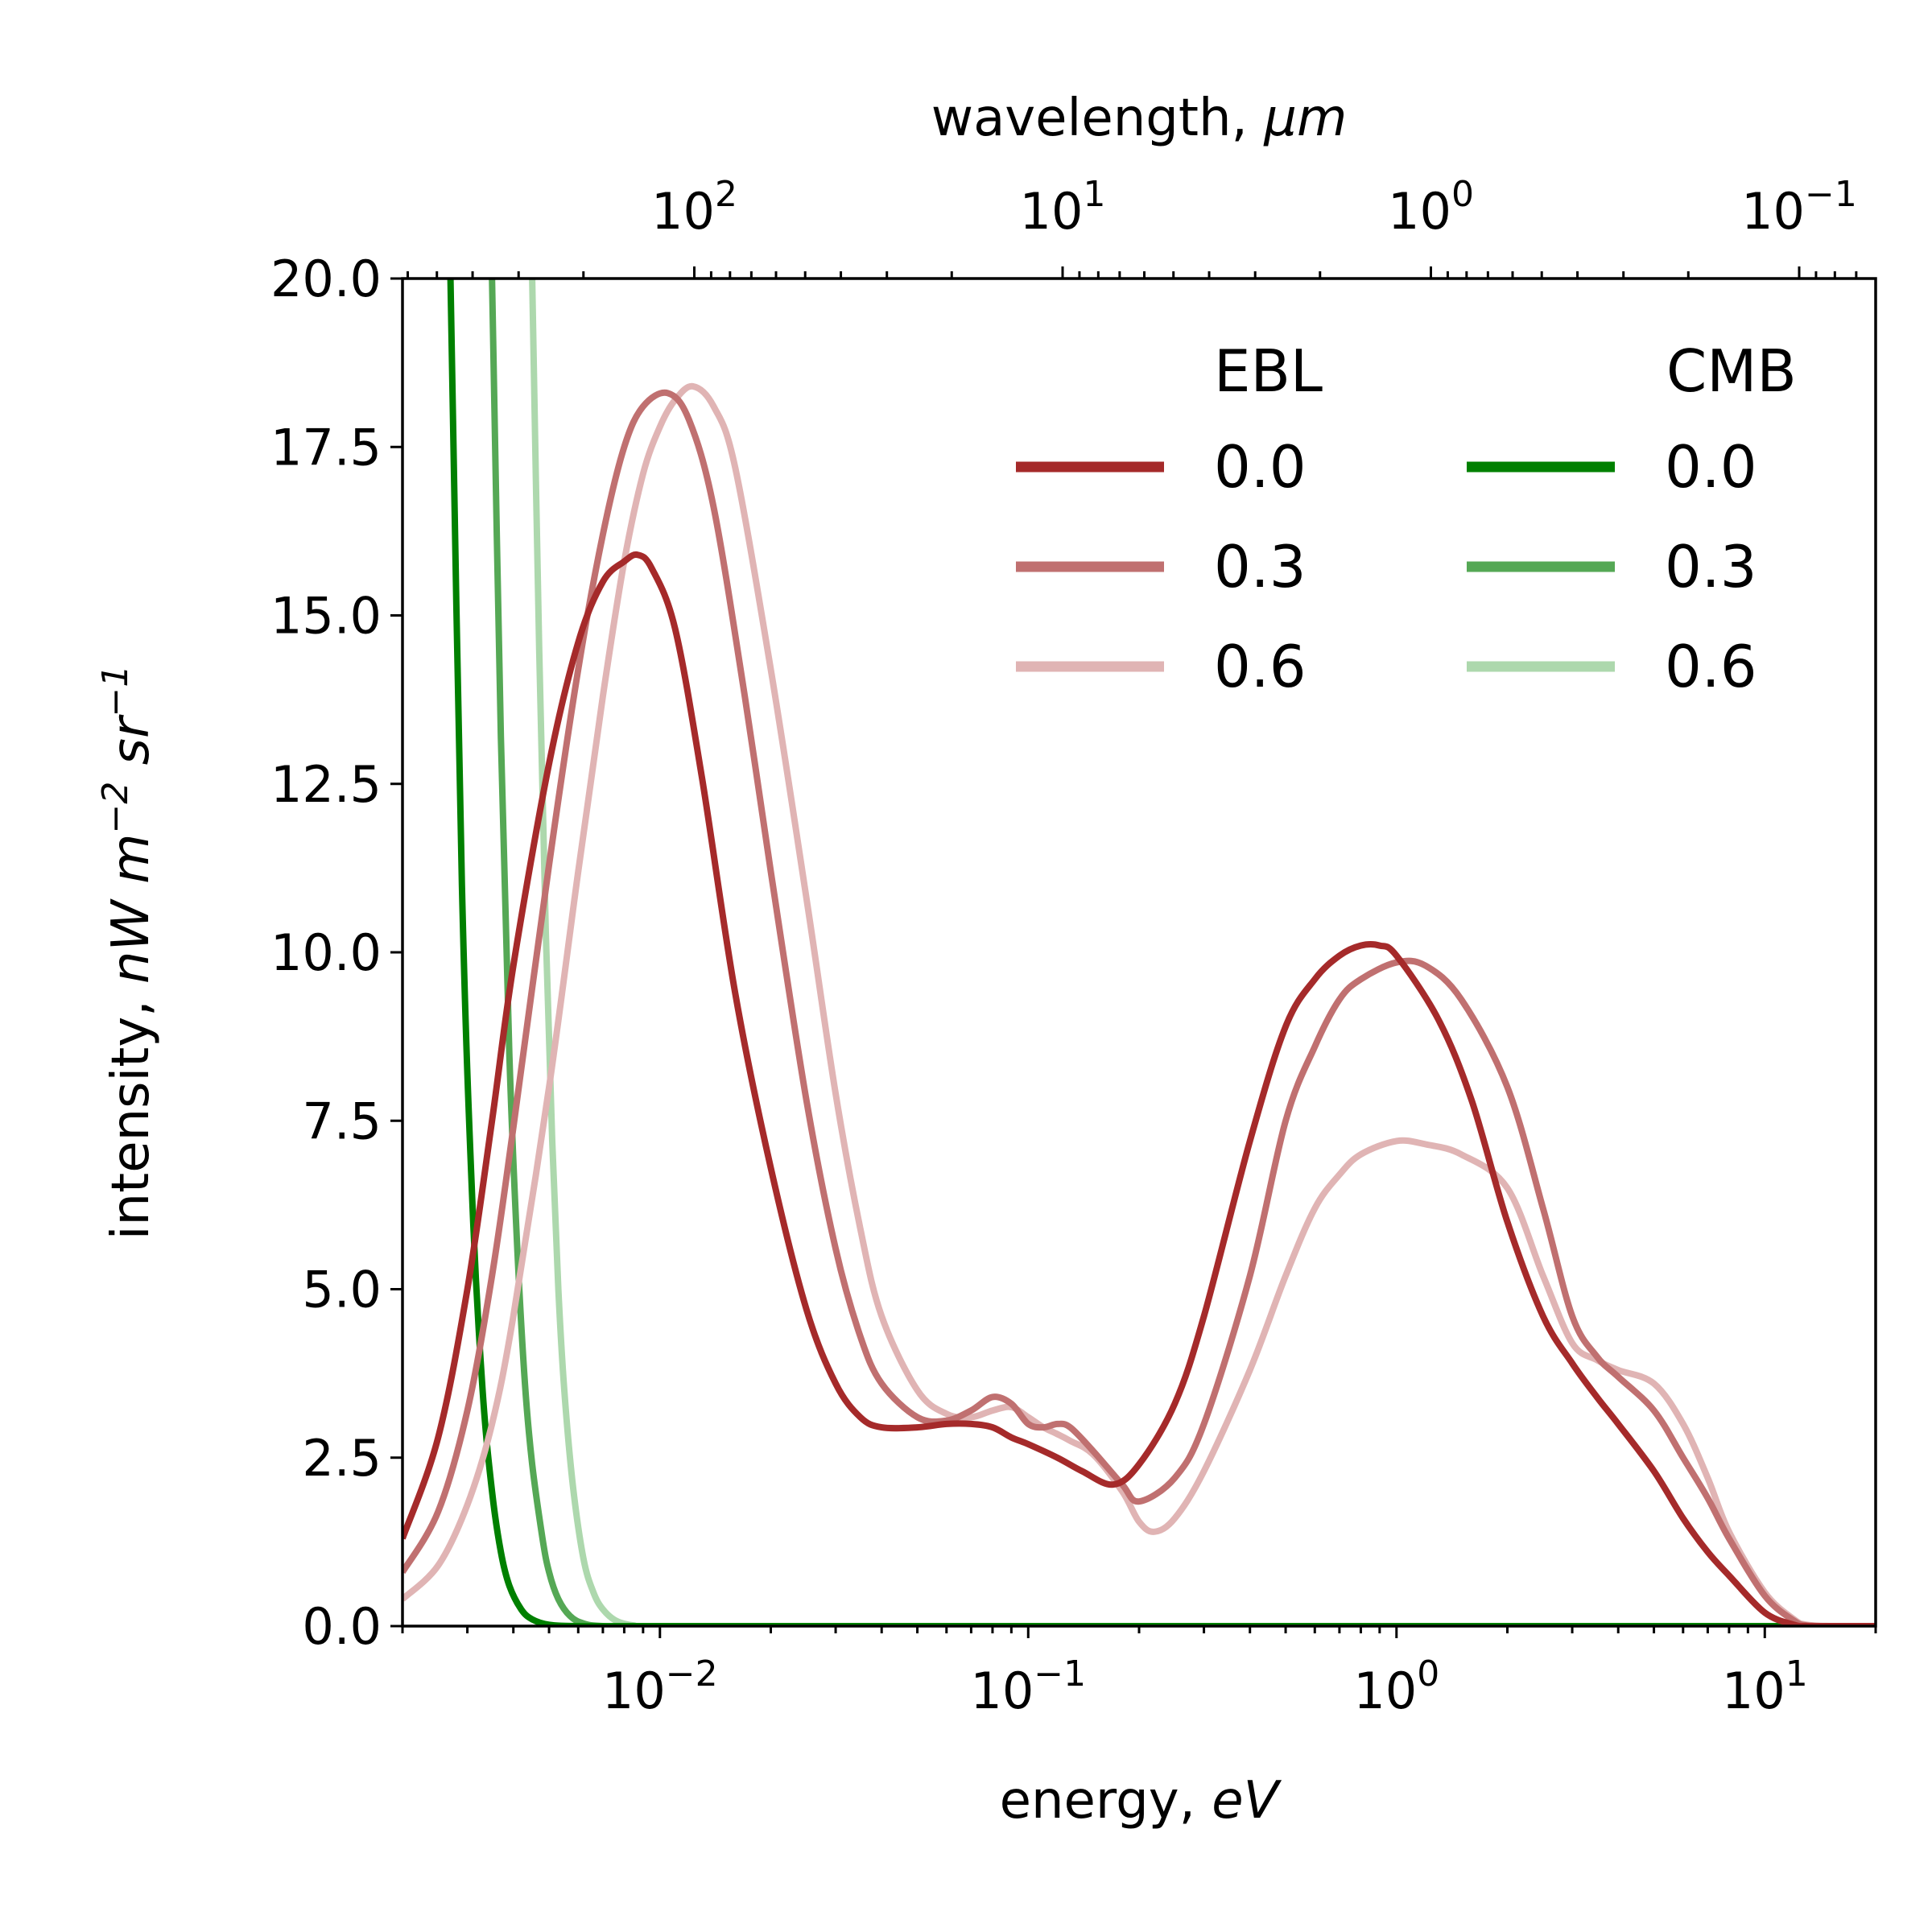 The image size is (1932, 1932). What do you see at coordinates (326, 784) in the screenshot?
I see `y-tick-label: 12.5` at bounding box center [326, 784].